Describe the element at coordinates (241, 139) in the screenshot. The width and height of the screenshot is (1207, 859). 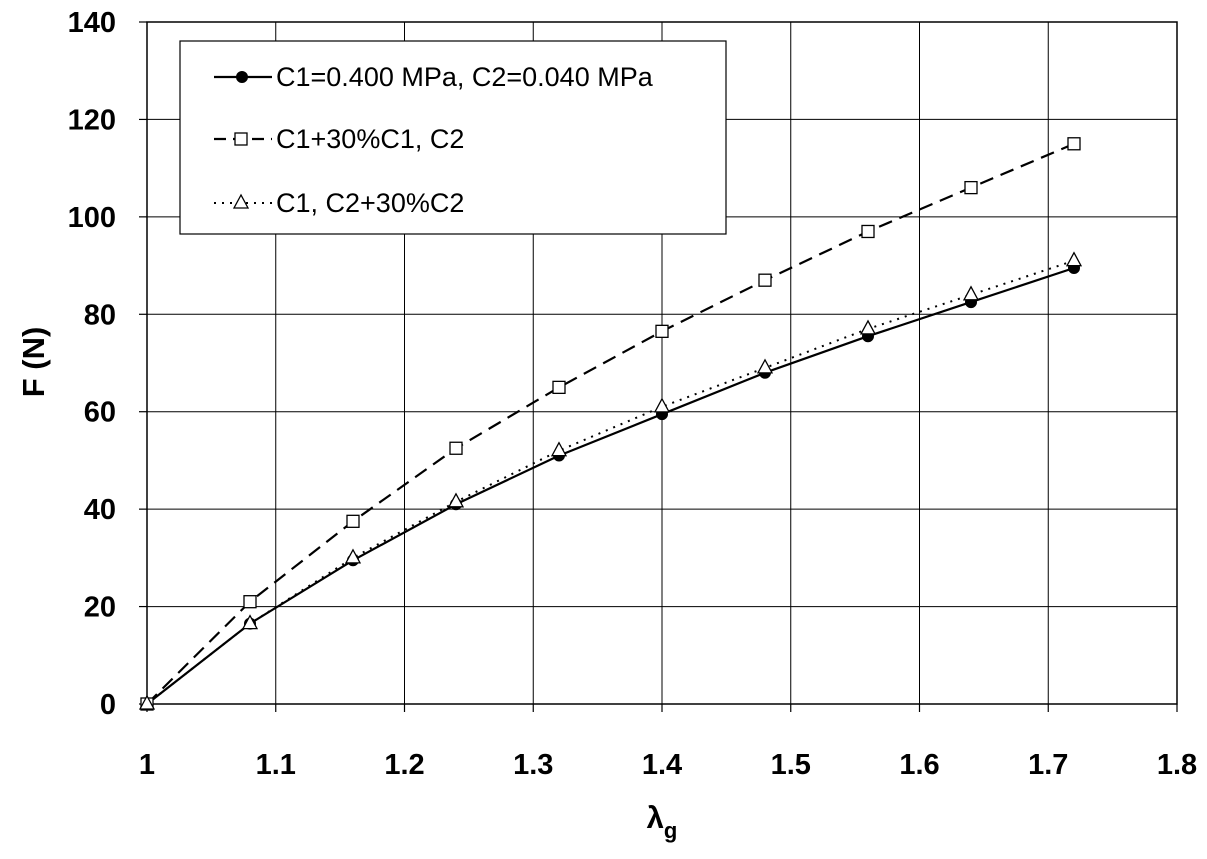
I see `open-square-marker-icon` at that location.